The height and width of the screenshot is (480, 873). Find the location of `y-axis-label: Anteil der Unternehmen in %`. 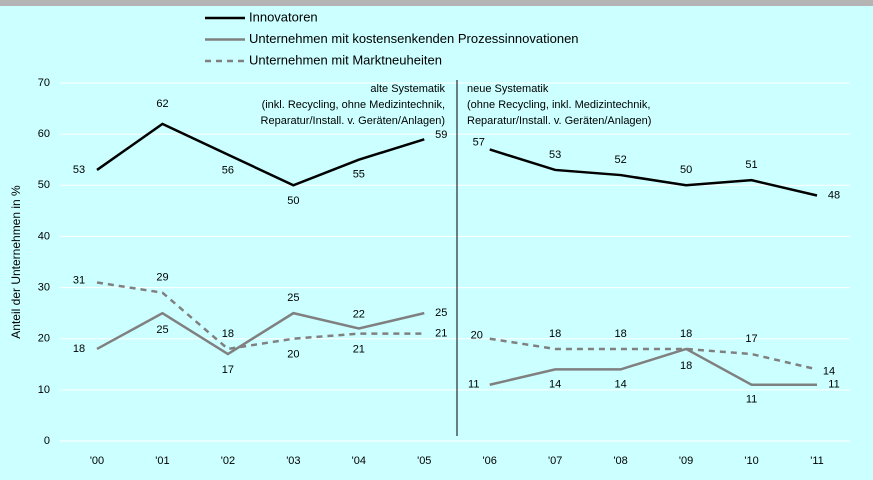

y-axis-label: Anteil der Unternehmen in % is located at coordinates (16, 262).